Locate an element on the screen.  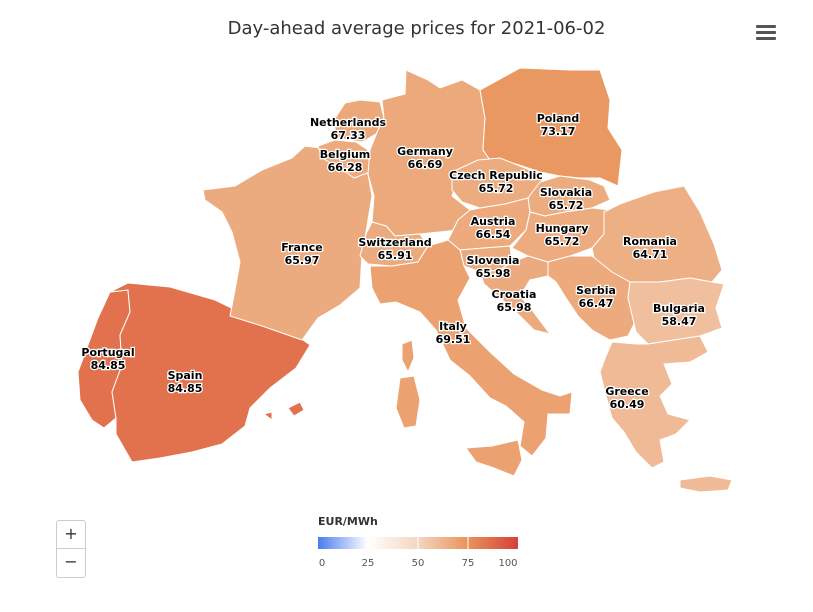
label-france-name: France is located at coordinates (301, 247).